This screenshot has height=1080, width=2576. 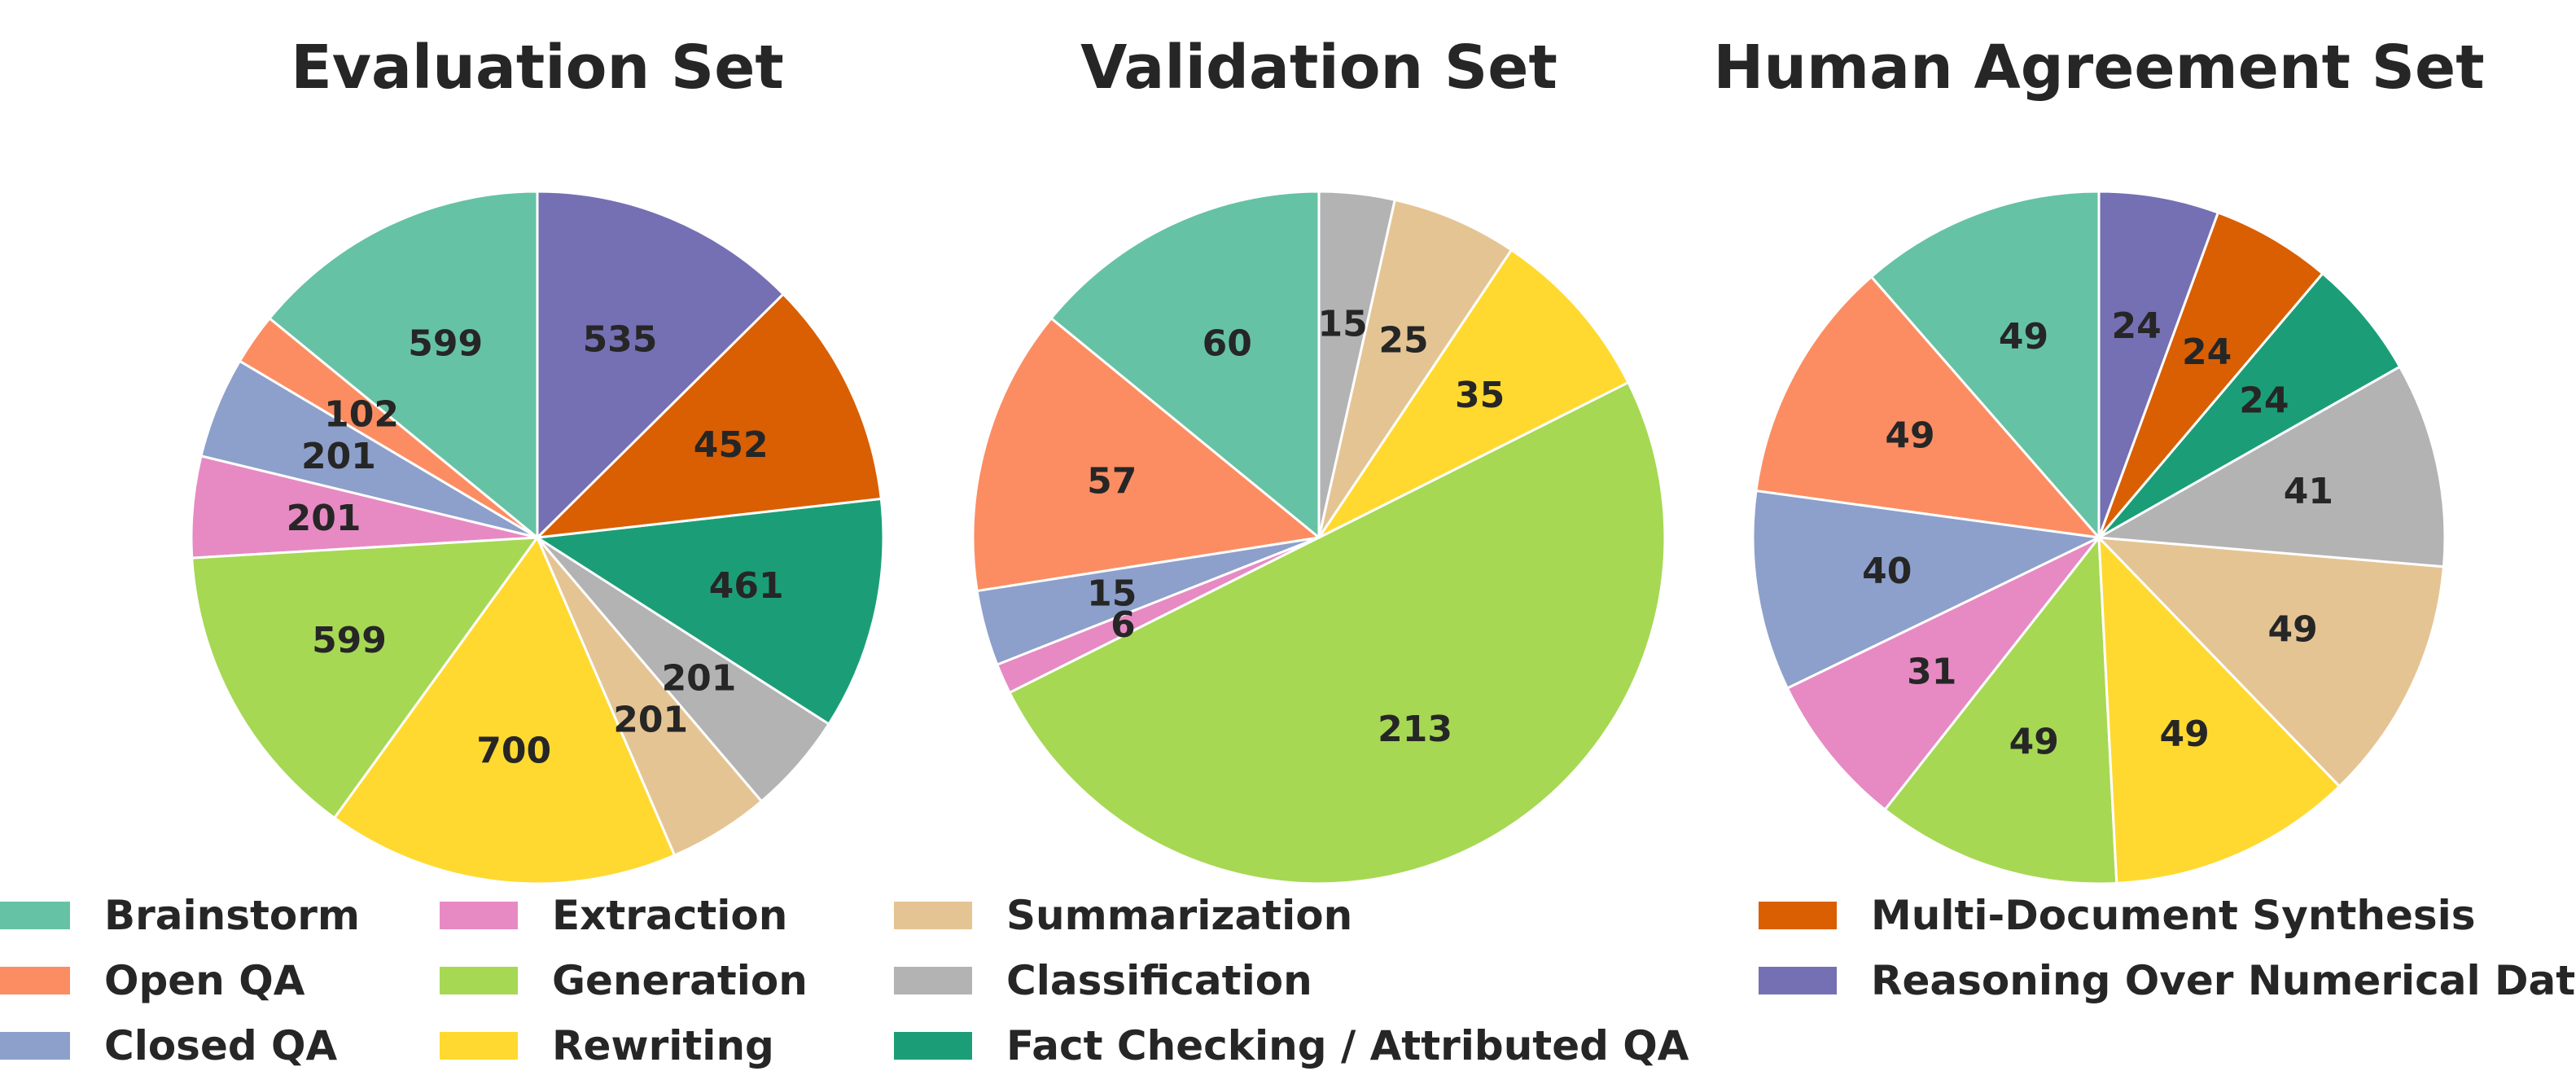 What do you see at coordinates (620, 339) in the screenshot?
I see `slice-value-label: 535` at bounding box center [620, 339].